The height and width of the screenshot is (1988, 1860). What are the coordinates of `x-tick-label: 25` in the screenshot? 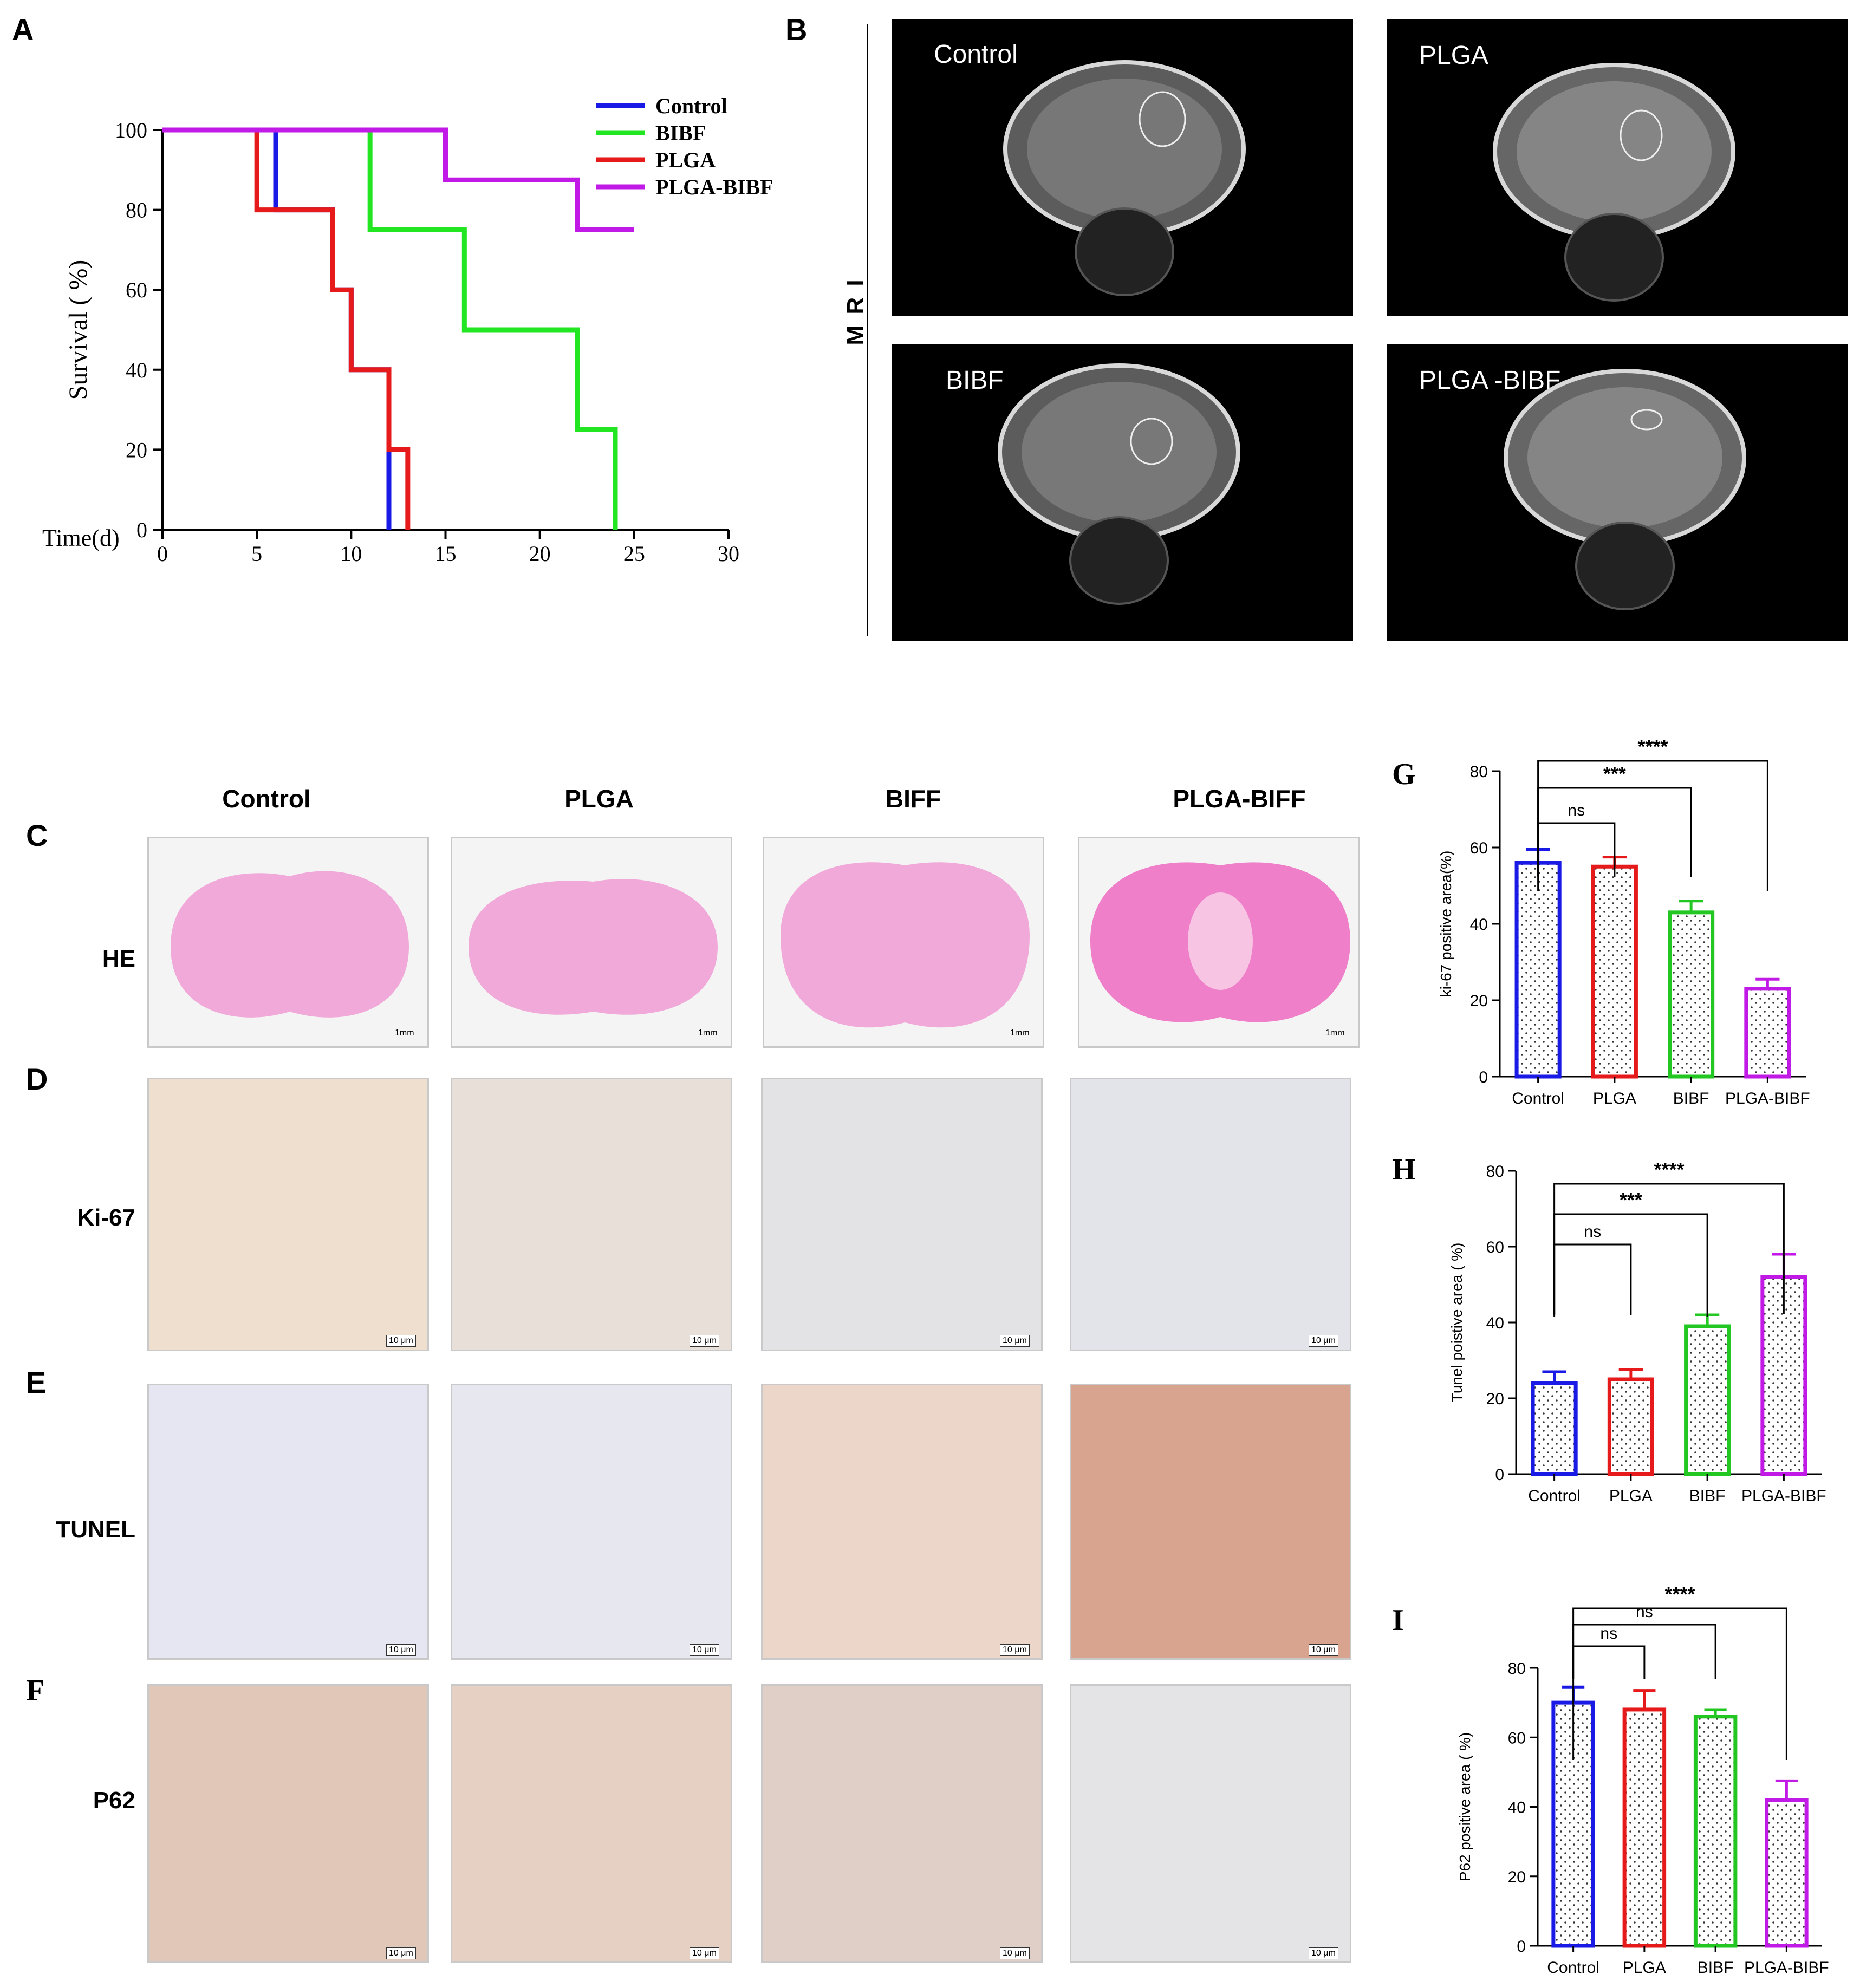 It's located at (634, 554).